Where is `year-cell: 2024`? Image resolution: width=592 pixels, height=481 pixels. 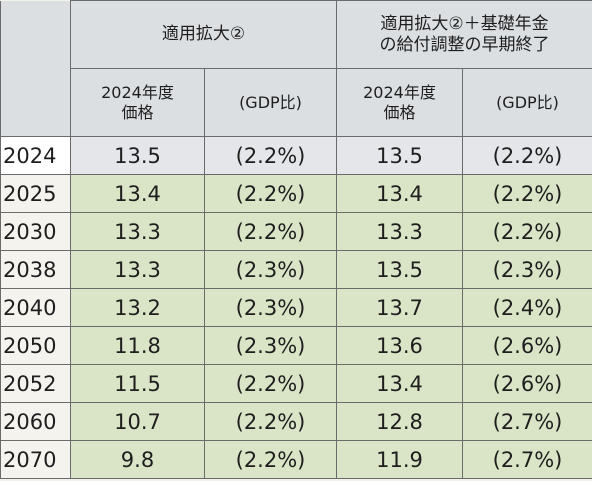
year-cell: 2024 is located at coordinates (35, 155).